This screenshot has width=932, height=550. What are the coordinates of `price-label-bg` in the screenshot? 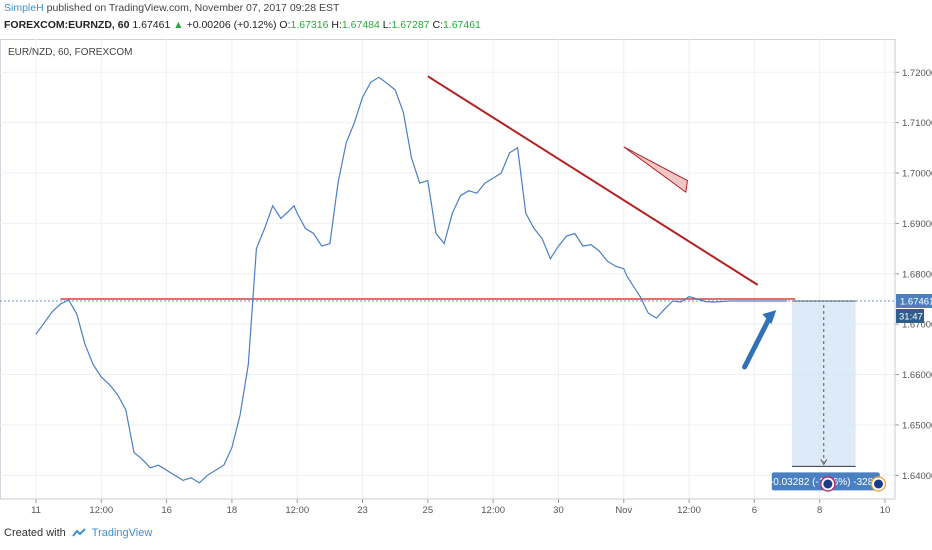 It's located at (914, 300).